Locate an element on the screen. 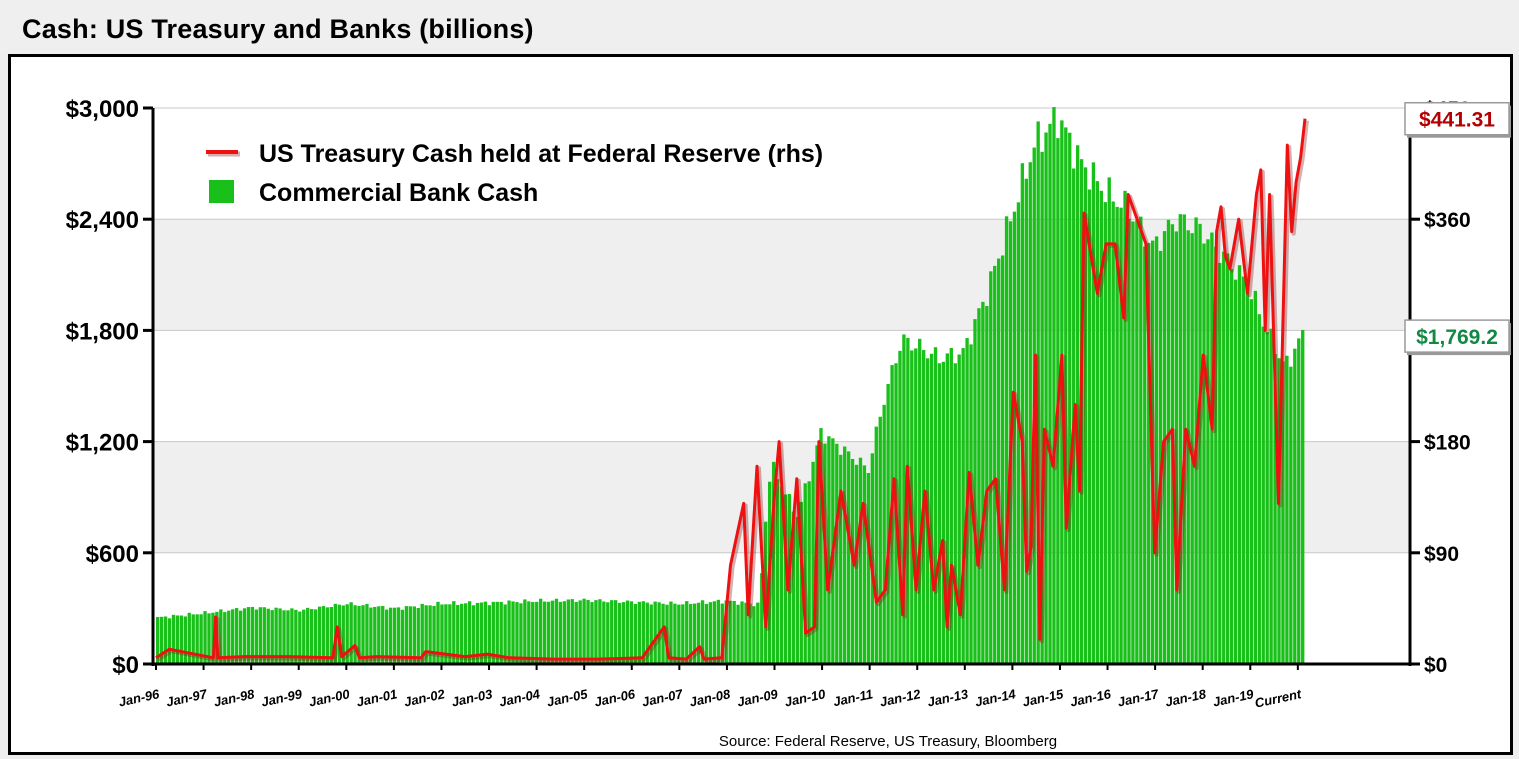 This screenshot has width=1519, height=759. x-axis-tick-label: Jan-09 is located at coordinates (758, 697).